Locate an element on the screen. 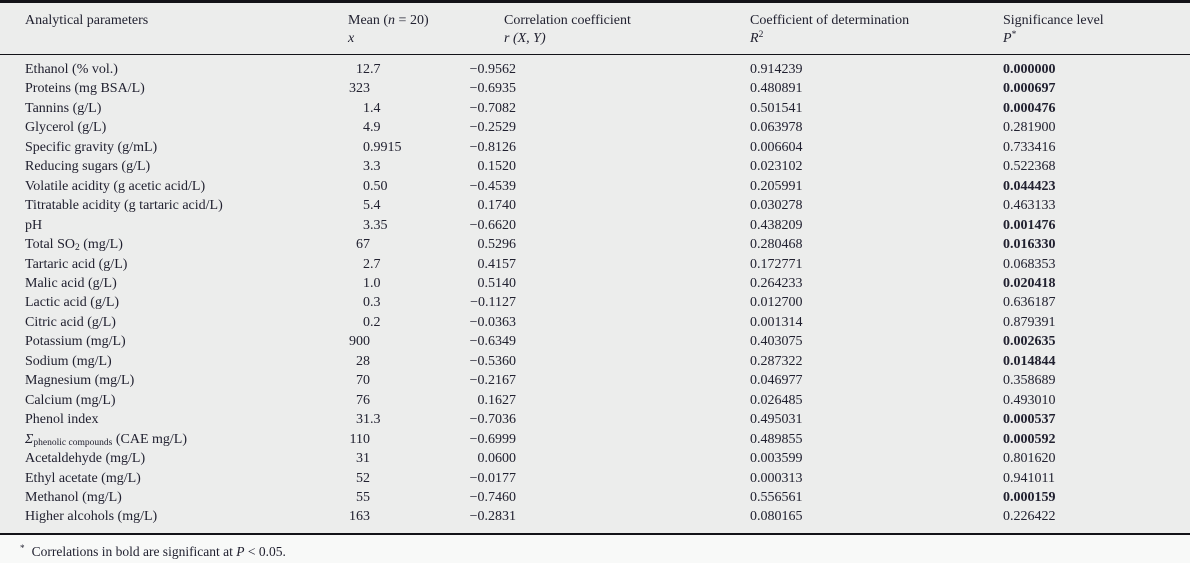 The height and width of the screenshot is (563, 1190). mean-cell: 52 is located at coordinates (363, 478).